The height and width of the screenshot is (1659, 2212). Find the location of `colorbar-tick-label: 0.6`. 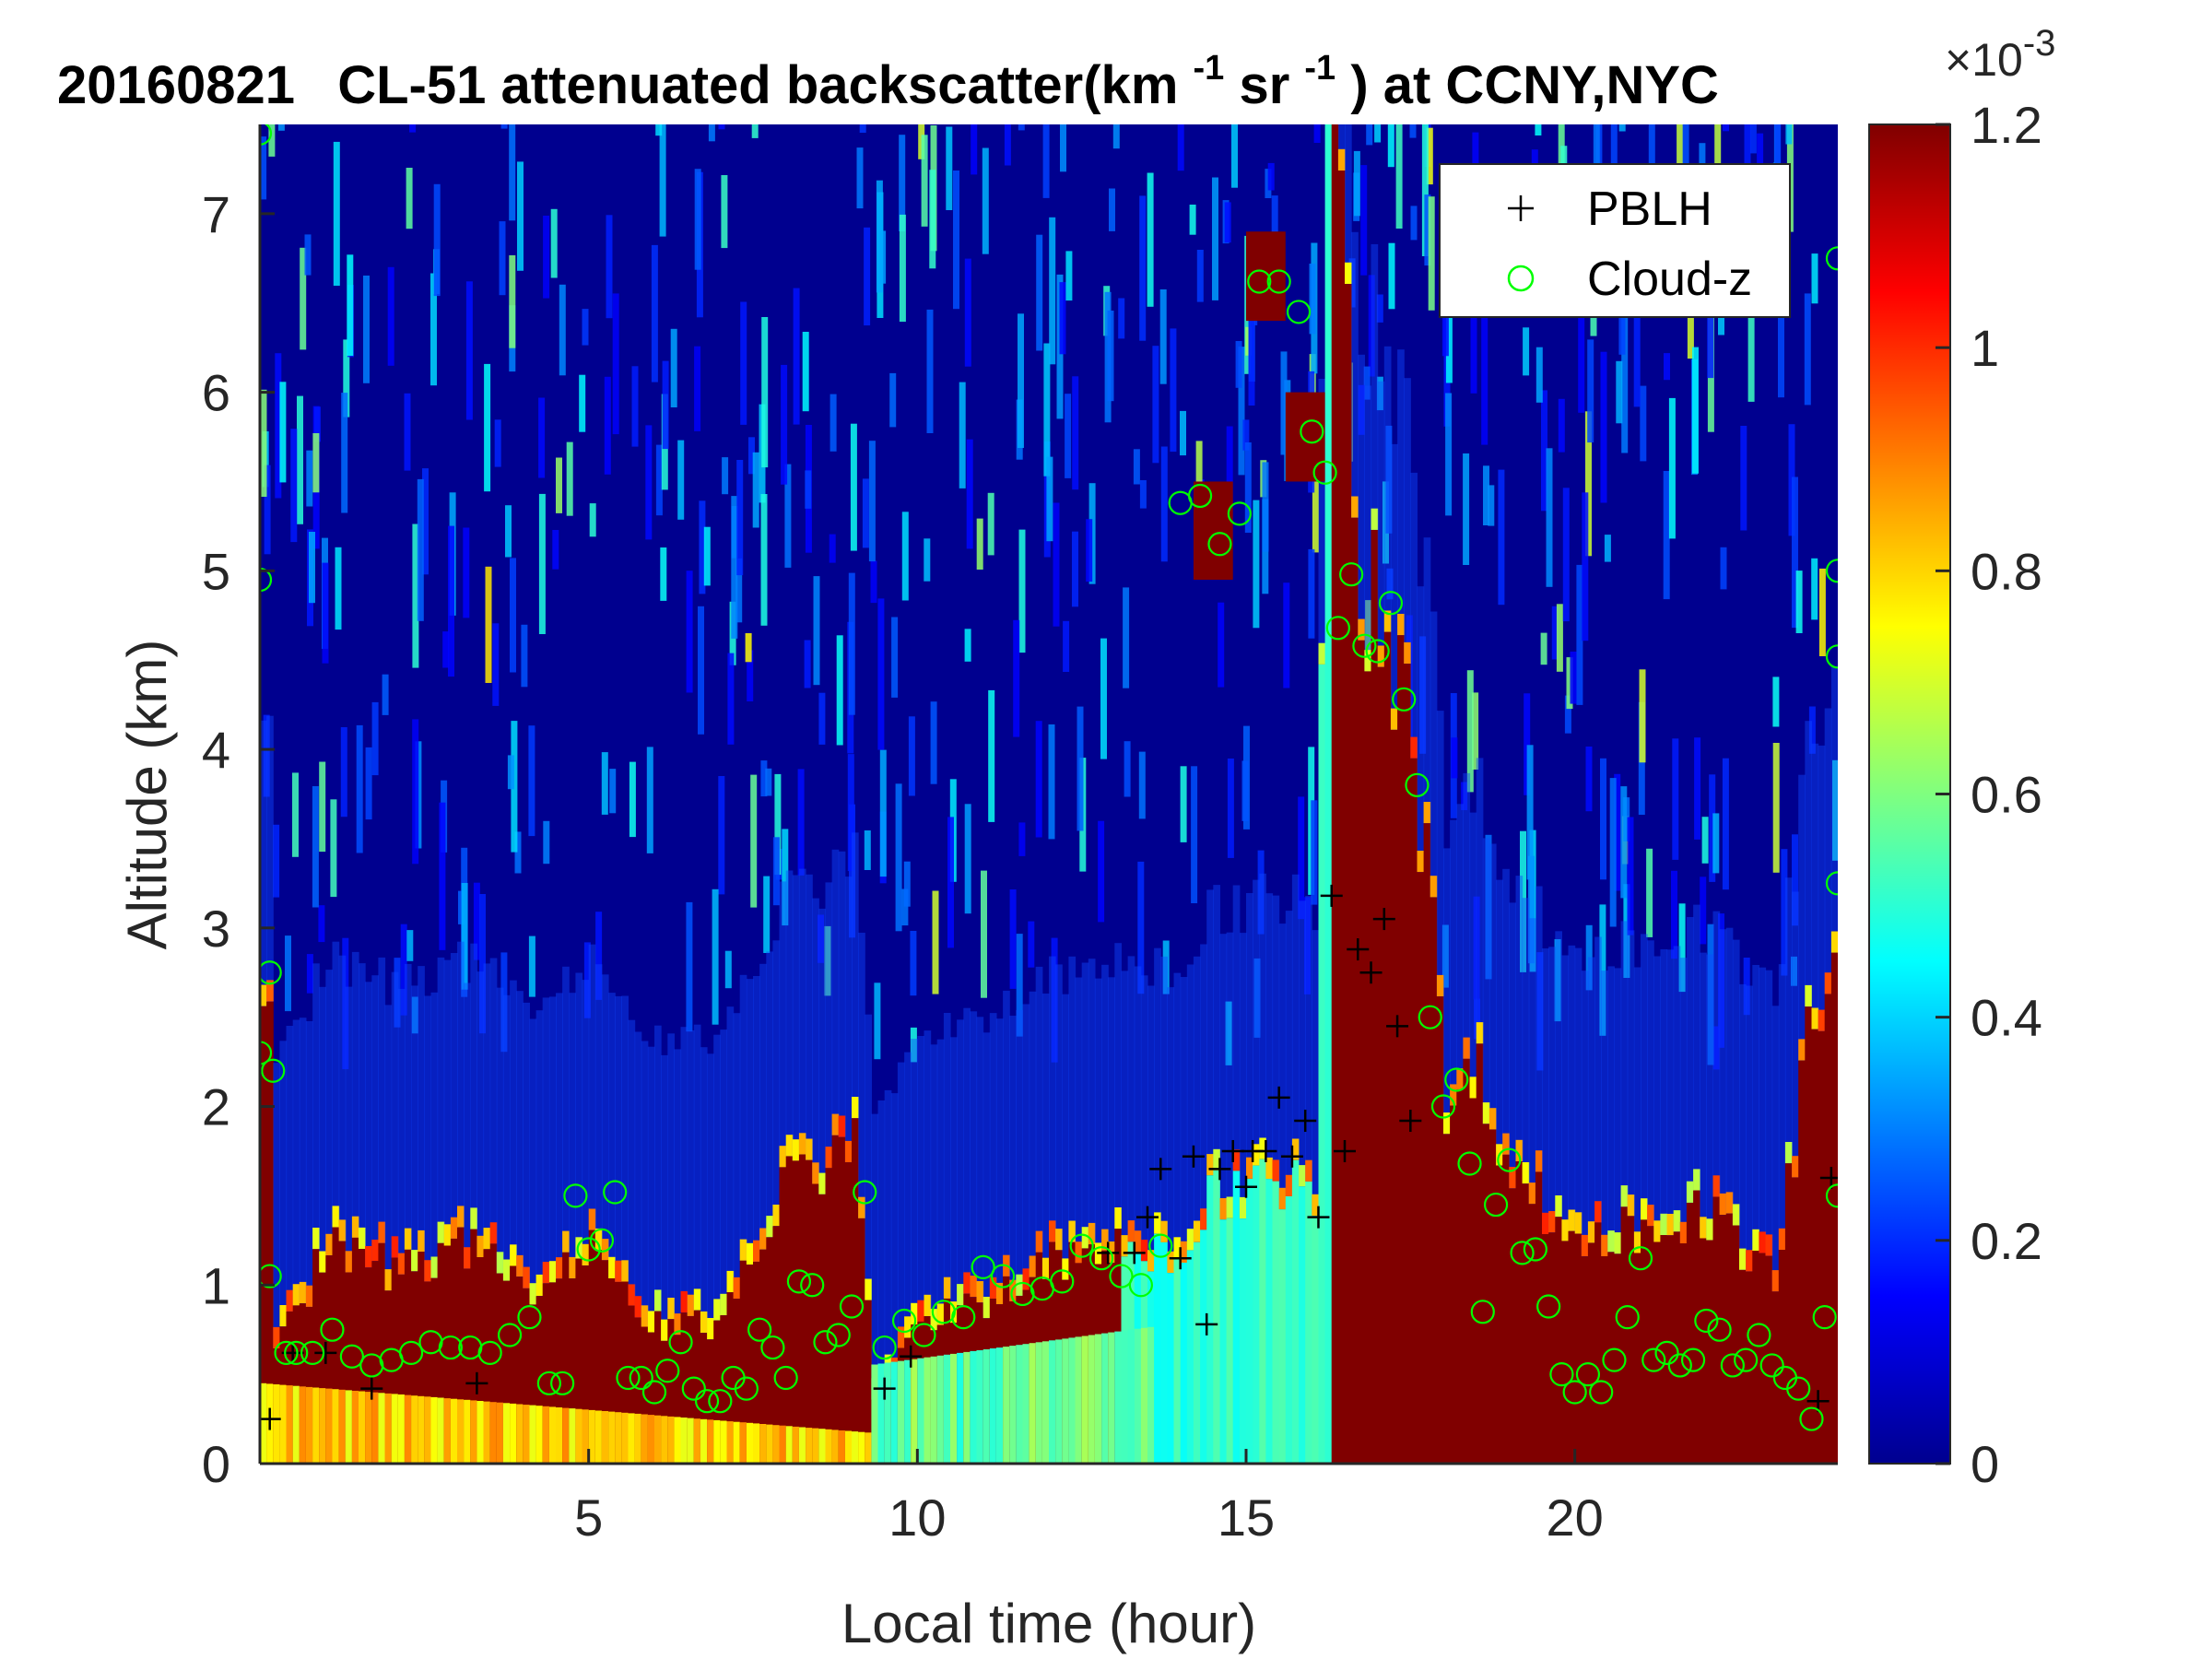

colorbar-tick-label: 0.6 is located at coordinates (2006, 795).